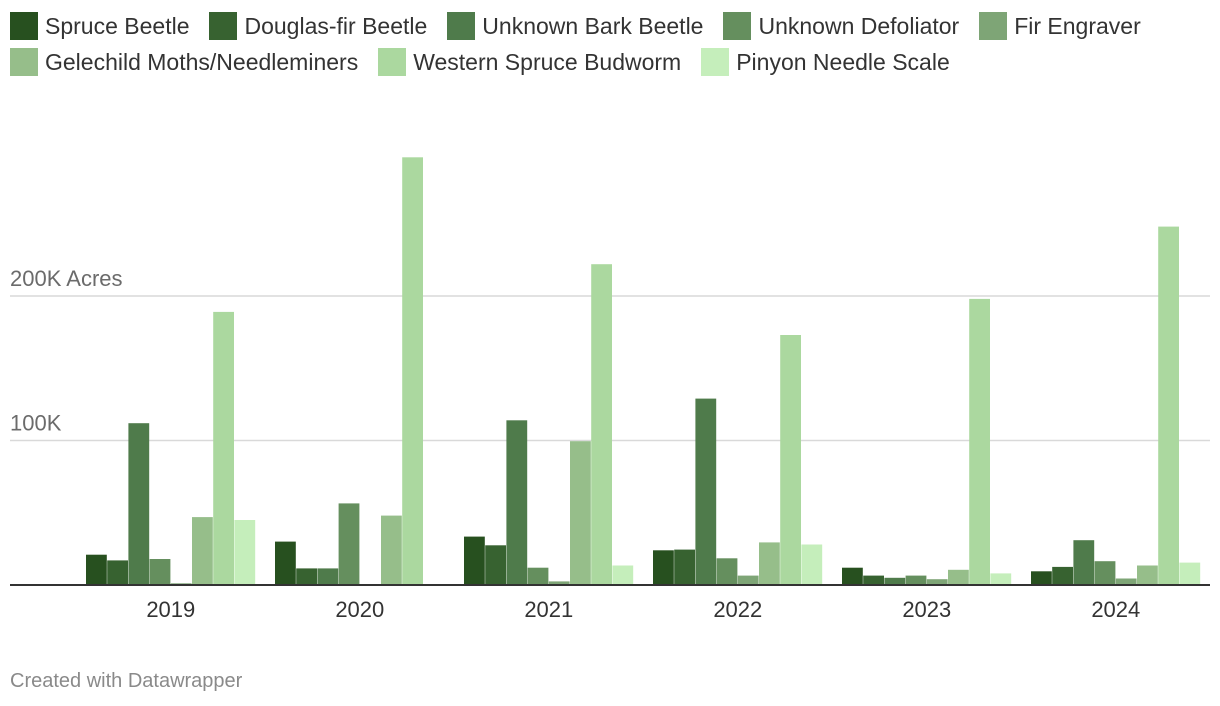  What do you see at coordinates (117, 25) in the screenshot?
I see `legend-label: Spruce Beetle` at bounding box center [117, 25].